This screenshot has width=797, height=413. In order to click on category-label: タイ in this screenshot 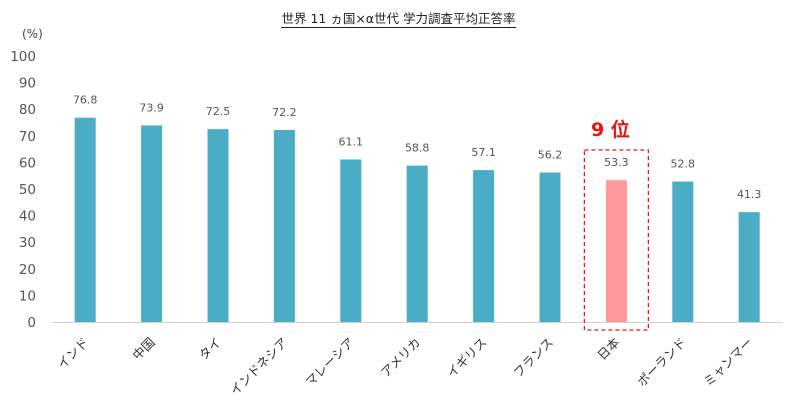, I will do `click(210, 349)`.